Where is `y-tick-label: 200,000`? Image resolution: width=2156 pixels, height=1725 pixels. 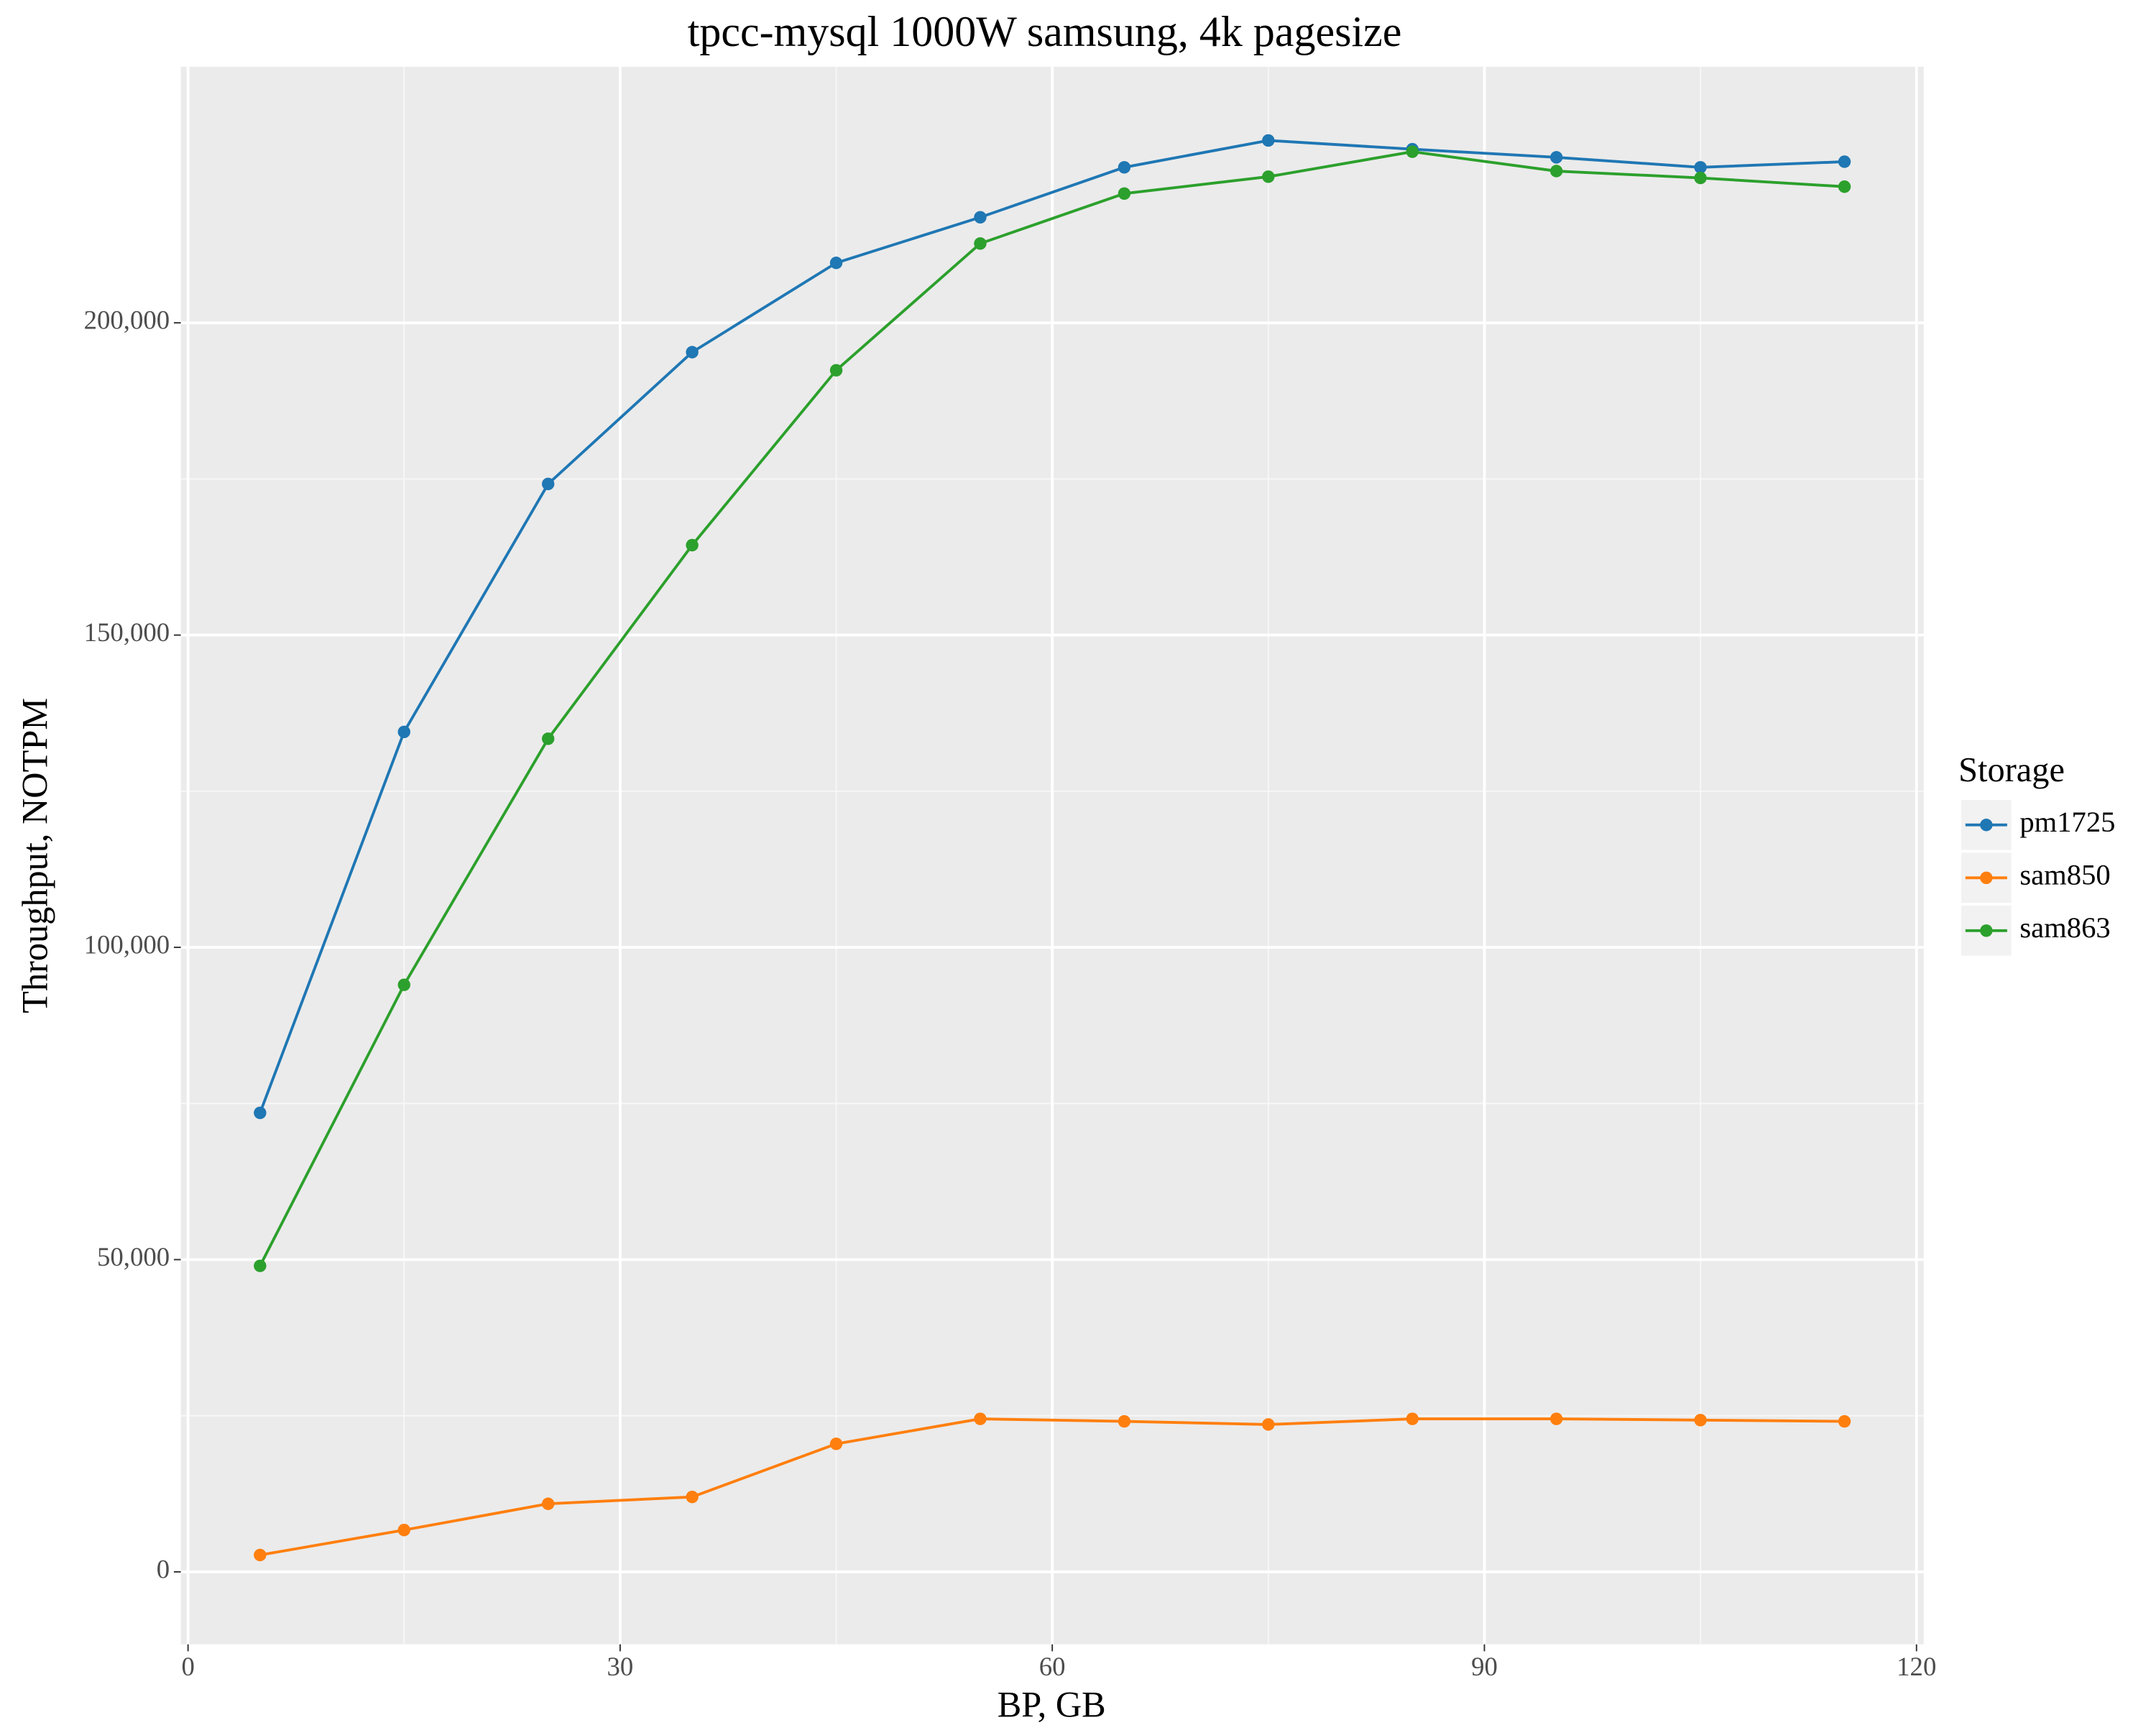
y-tick-label: 200,000 is located at coordinates (127, 320).